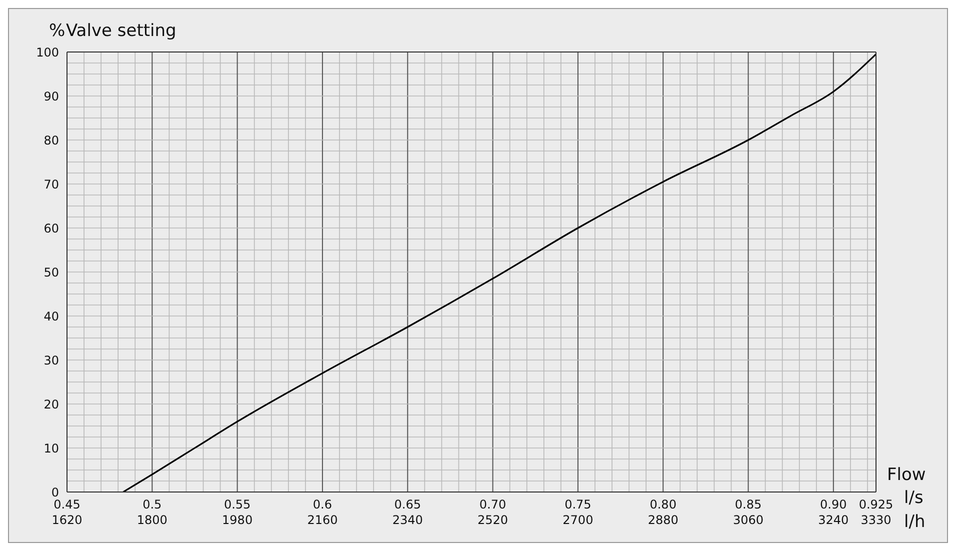 This screenshot has width=958, height=553. Describe the element at coordinates (51, 140) in the screenshot. I see `y-tick-label: 80` at that location.